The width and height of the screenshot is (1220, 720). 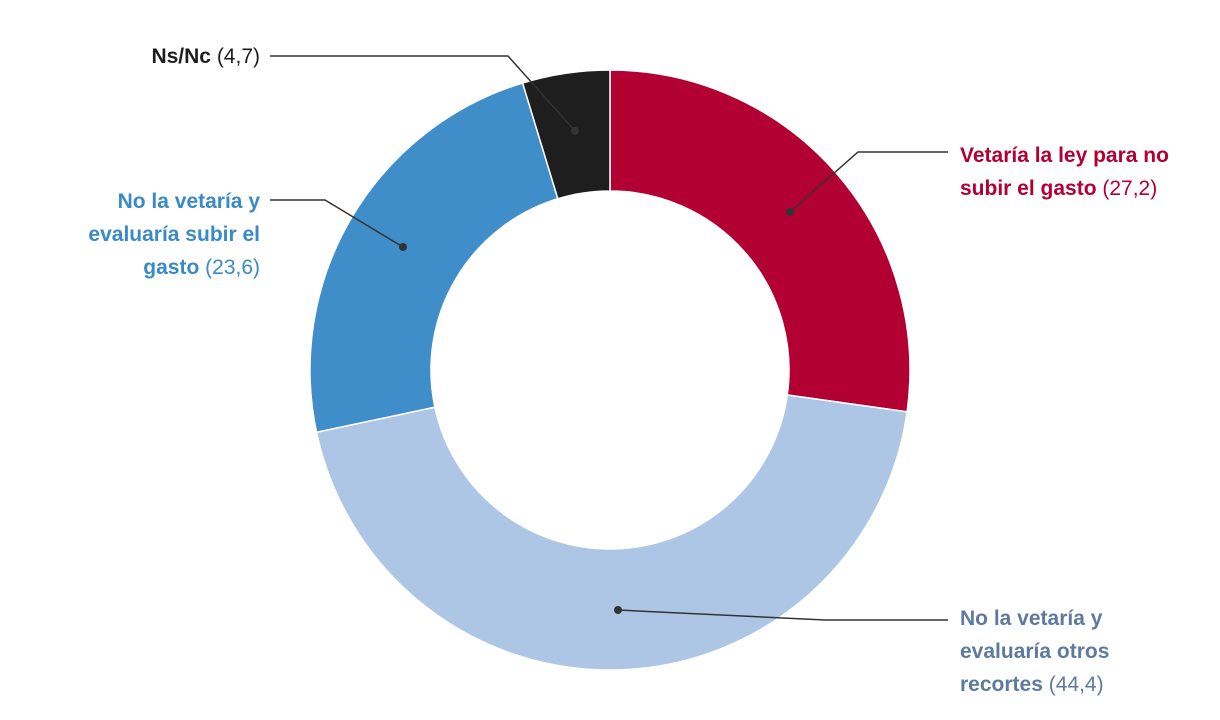 What do you see at coordinates (790, 212) in the screenshot?
I see `leader-veto-dot` at bounding box center [790, 212].